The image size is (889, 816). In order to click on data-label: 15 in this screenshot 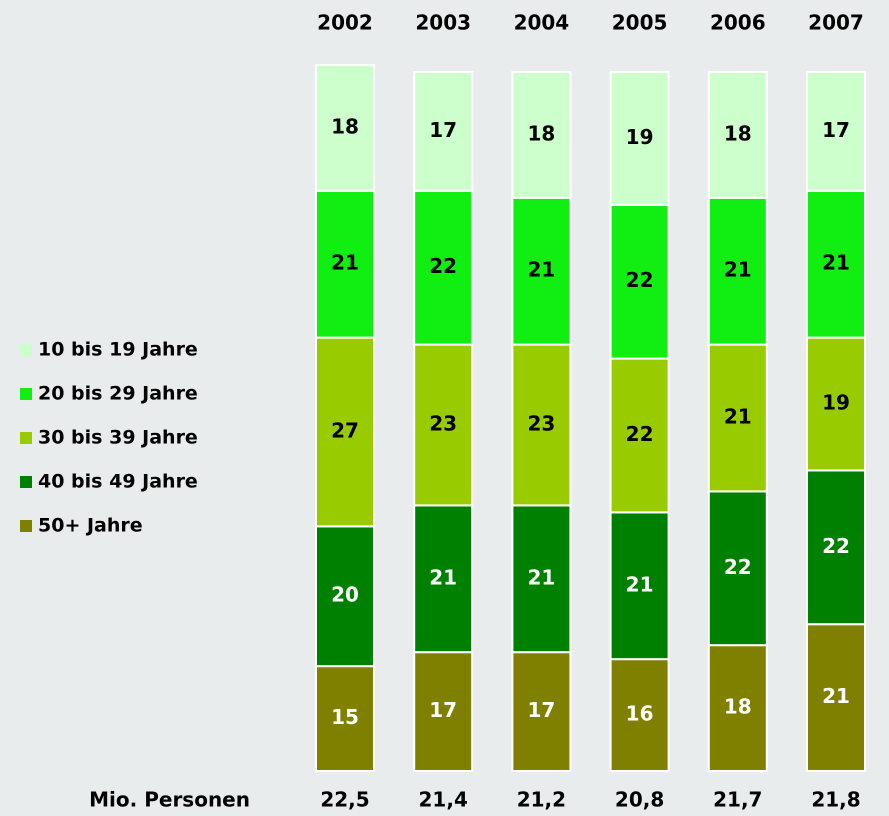, I will do `click(345, 717)`.